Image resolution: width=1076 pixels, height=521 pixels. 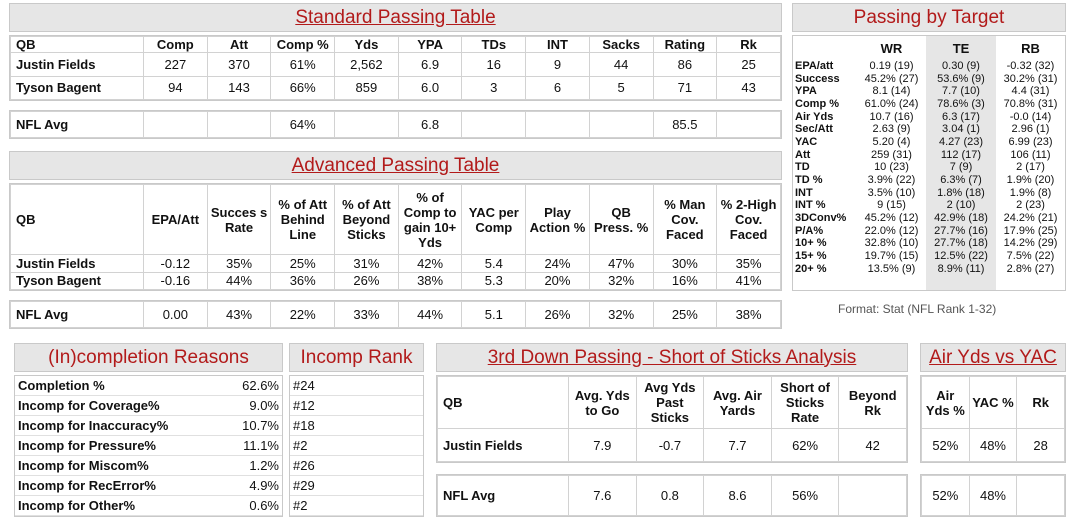 I want to click on table-row: P/A% 22.0% (12) 27.7% (16) 17.9% (25), so click(x=929, y=231).